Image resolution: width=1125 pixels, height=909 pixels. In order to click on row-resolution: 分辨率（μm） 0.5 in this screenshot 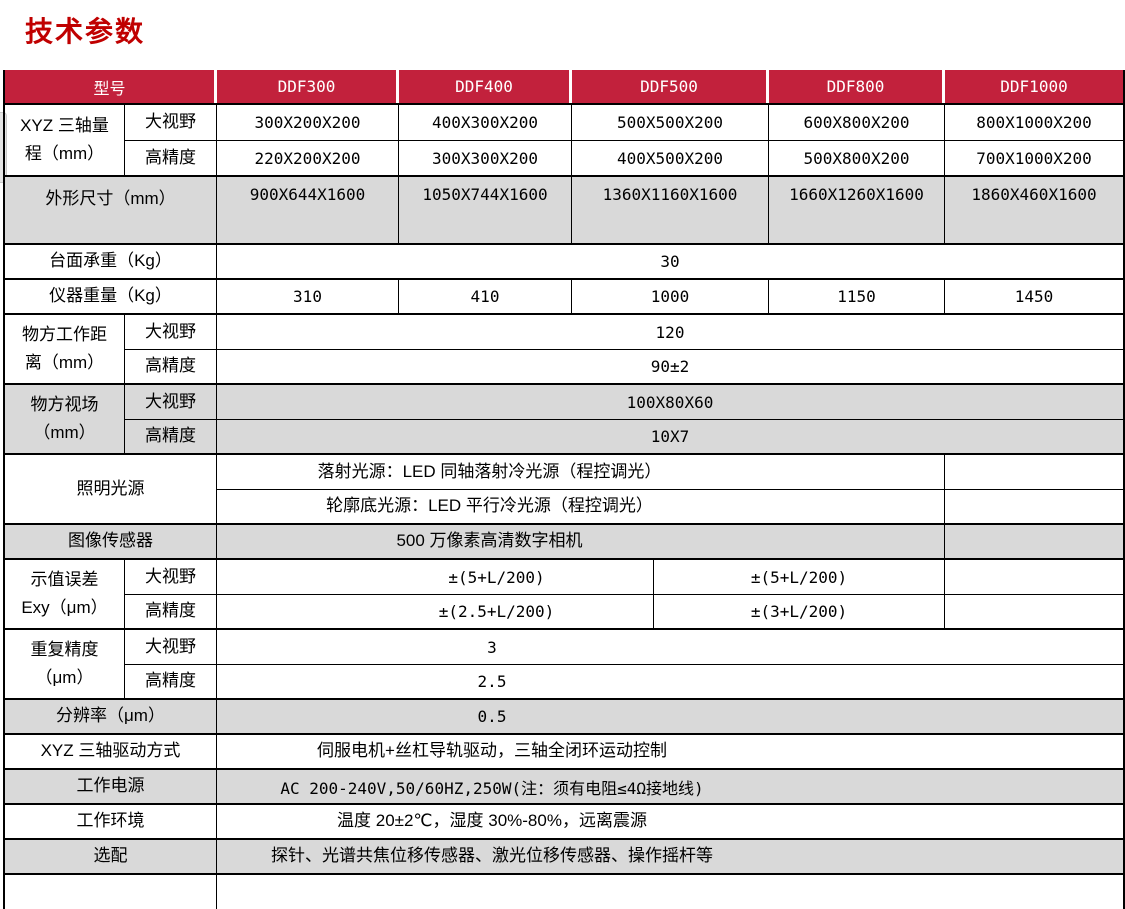, I will do `click(564, 715)`.